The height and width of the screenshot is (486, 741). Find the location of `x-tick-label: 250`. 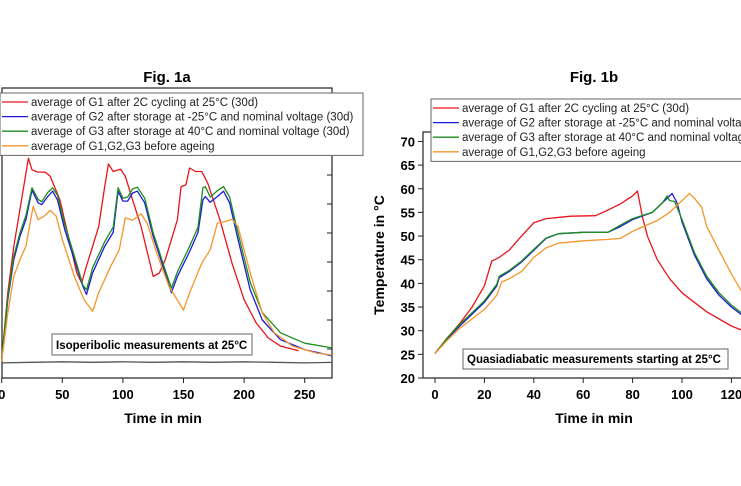

x-tick-label: 250 is located at coordinates (305, 394).